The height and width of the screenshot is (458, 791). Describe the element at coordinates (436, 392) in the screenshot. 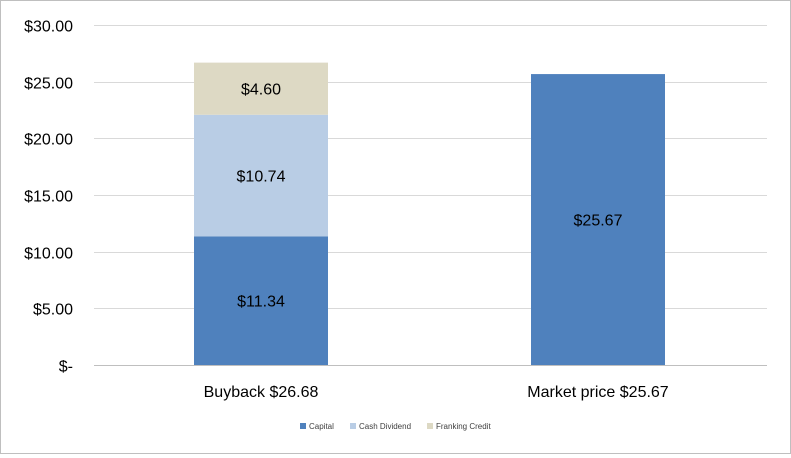

I see `x-axis-tick-labels: Buyback $26.68 Market price $25.67` at that location.